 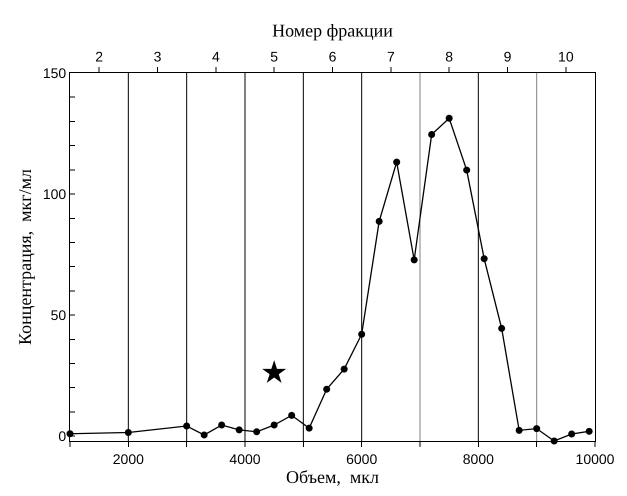 I want to click on y-axis-title: Концентрация, мкг/мл, so click(x=25, y=257).